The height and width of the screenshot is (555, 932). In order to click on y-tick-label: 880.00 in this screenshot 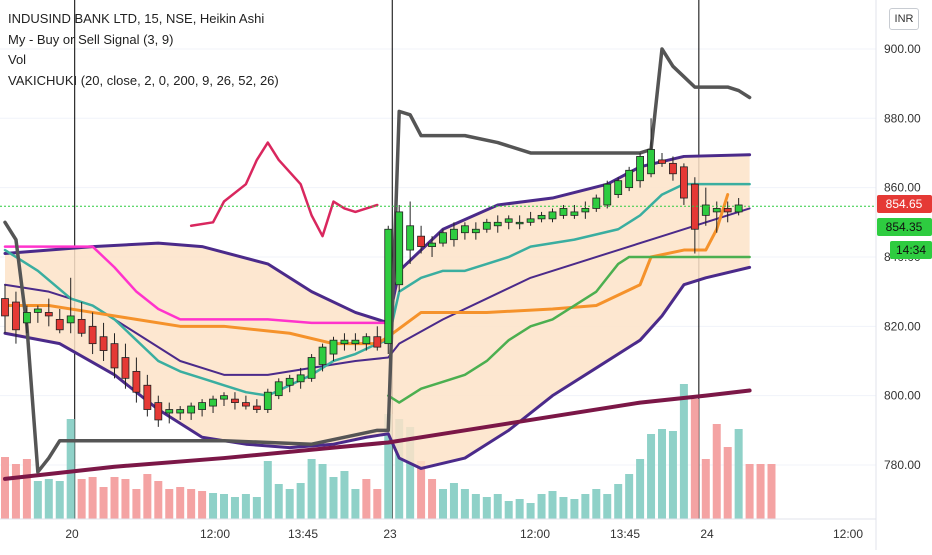, I will do `click(902, 118)`.